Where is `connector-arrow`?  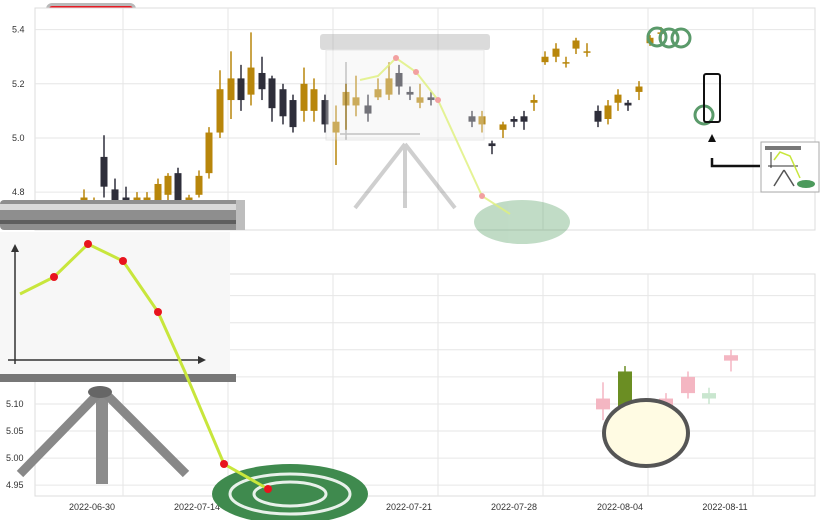
connector-arrow is located at coordinates (735, 163).